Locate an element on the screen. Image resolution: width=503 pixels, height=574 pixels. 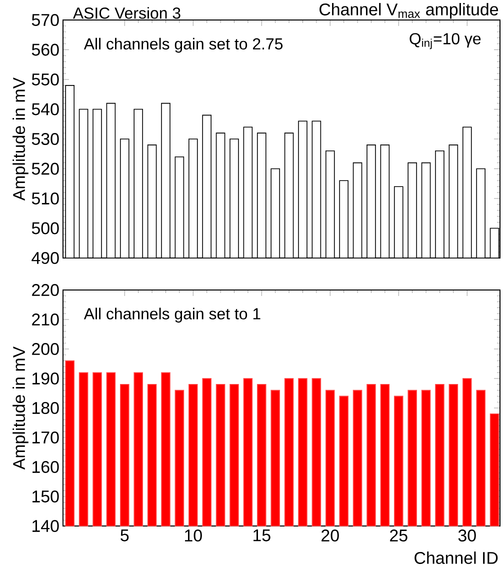
y-tick-label: 180 is located at coordinates (45, 408).